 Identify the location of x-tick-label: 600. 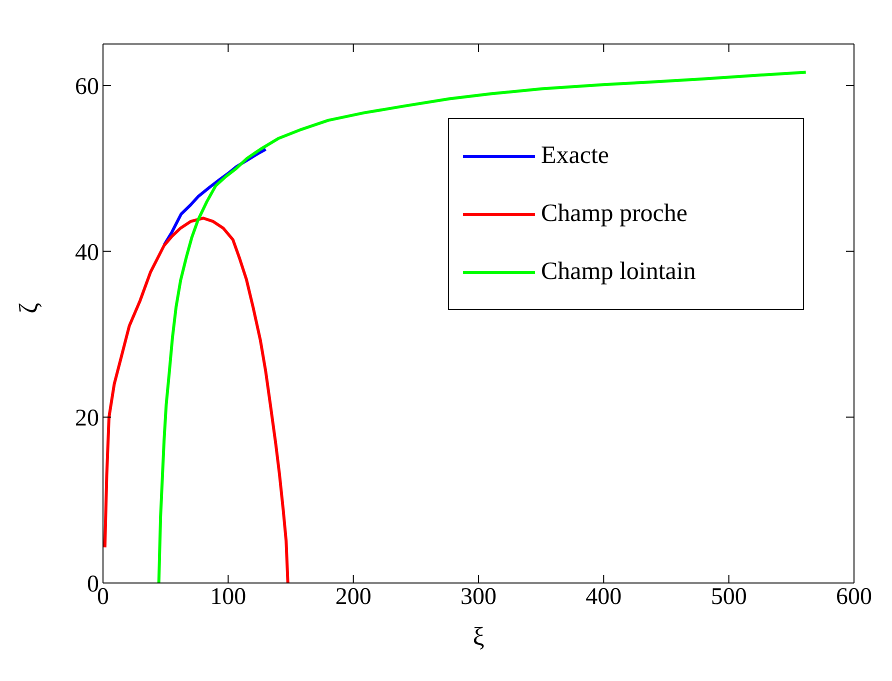
(854, 597).